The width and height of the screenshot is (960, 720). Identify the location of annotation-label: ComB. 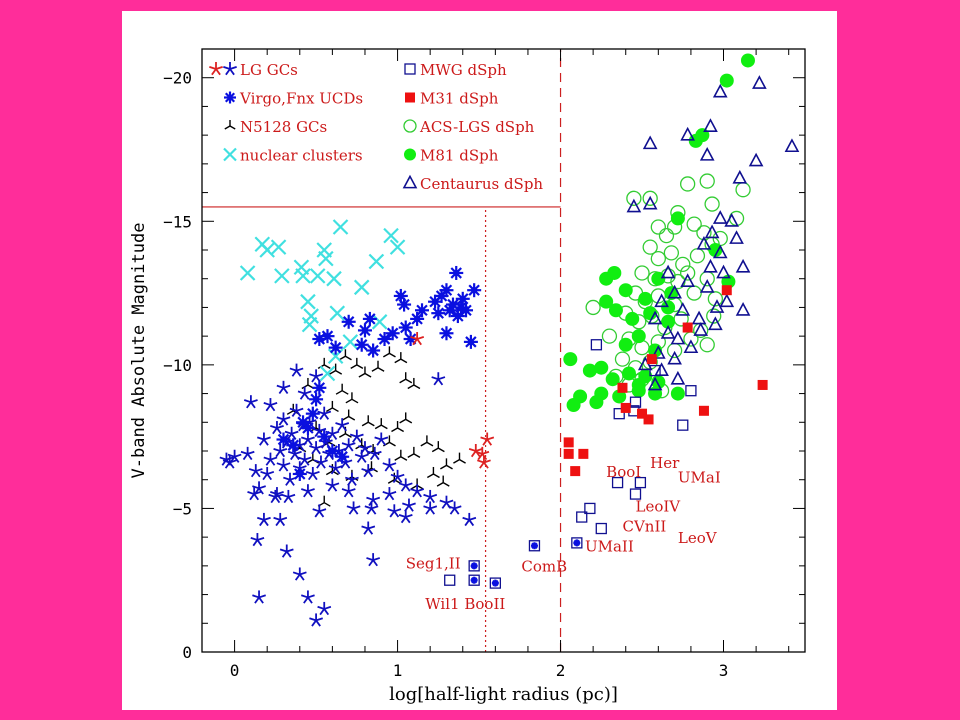
(544, 567).